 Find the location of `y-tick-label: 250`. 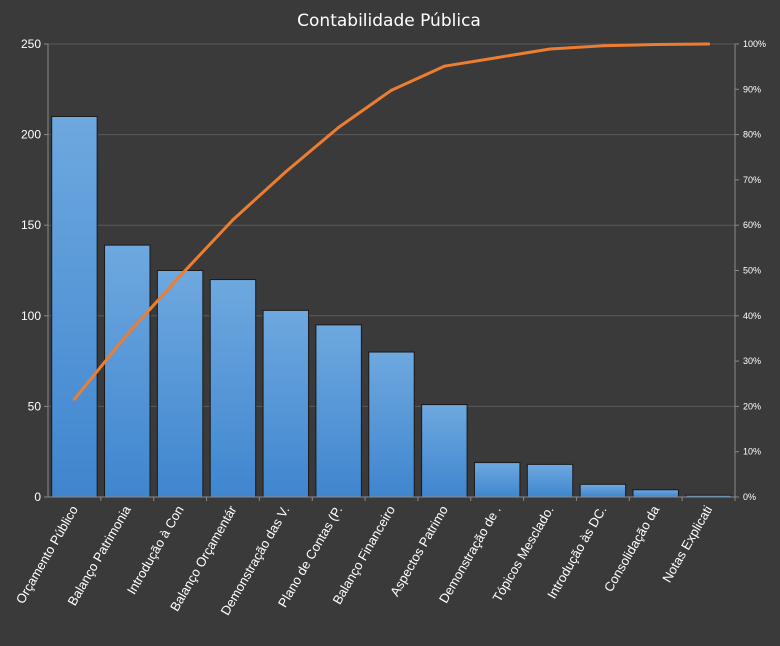

y-tick-label: 250 is located at coordinates (31, 44).